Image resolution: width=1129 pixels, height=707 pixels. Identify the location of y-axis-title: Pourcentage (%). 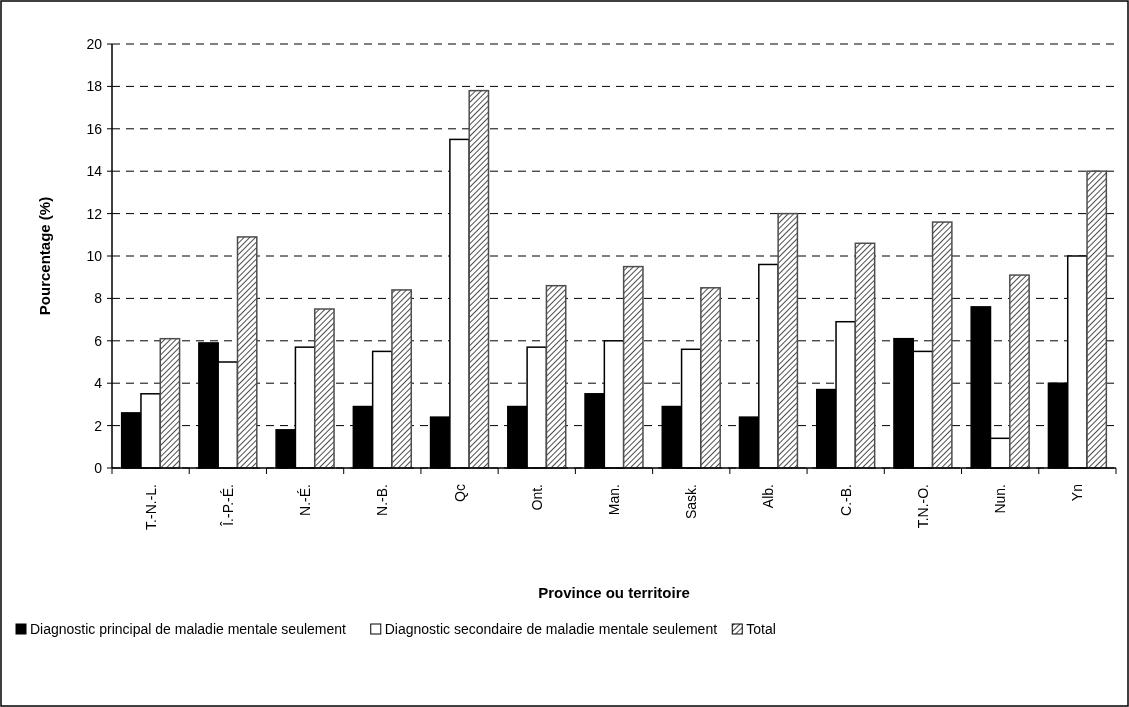
(44, 256).